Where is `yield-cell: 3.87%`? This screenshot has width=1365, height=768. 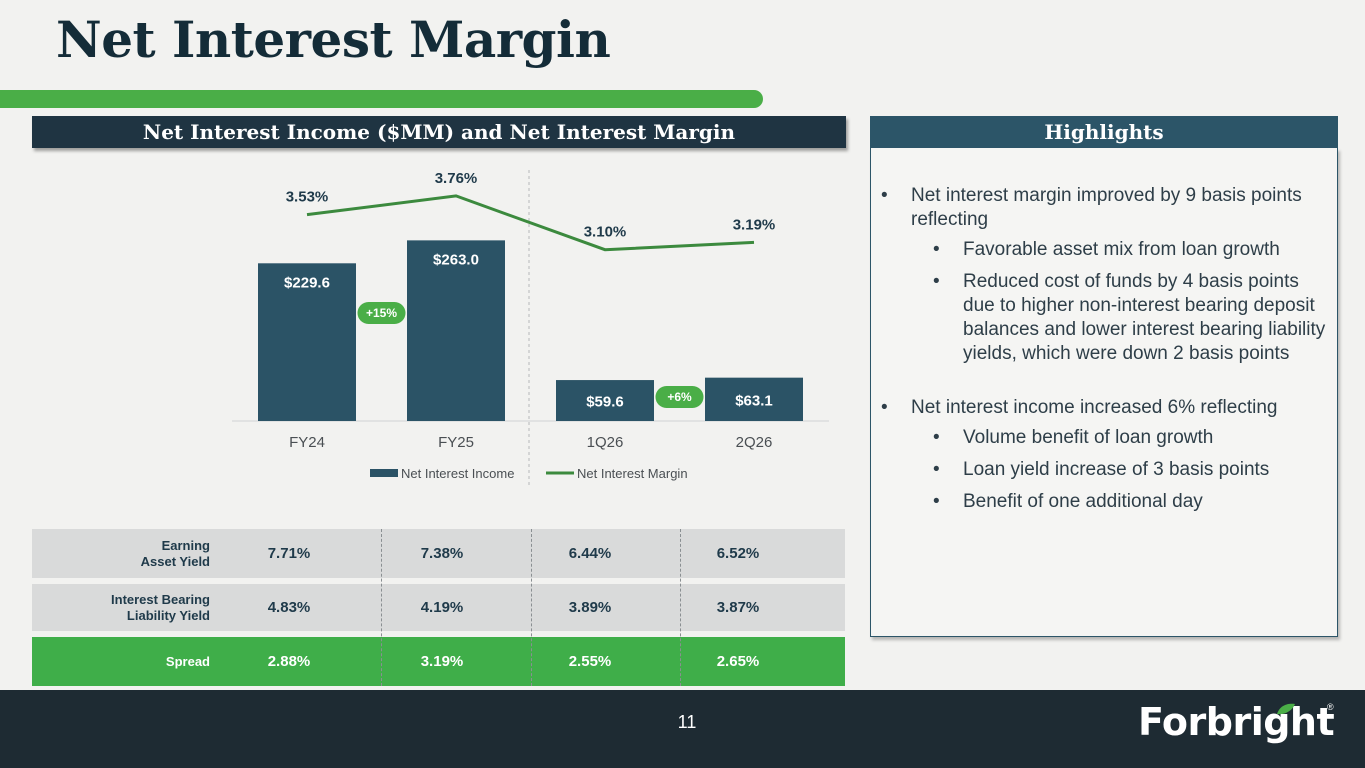
yield-cell: 3.87% is located at coordinates (738, 607).